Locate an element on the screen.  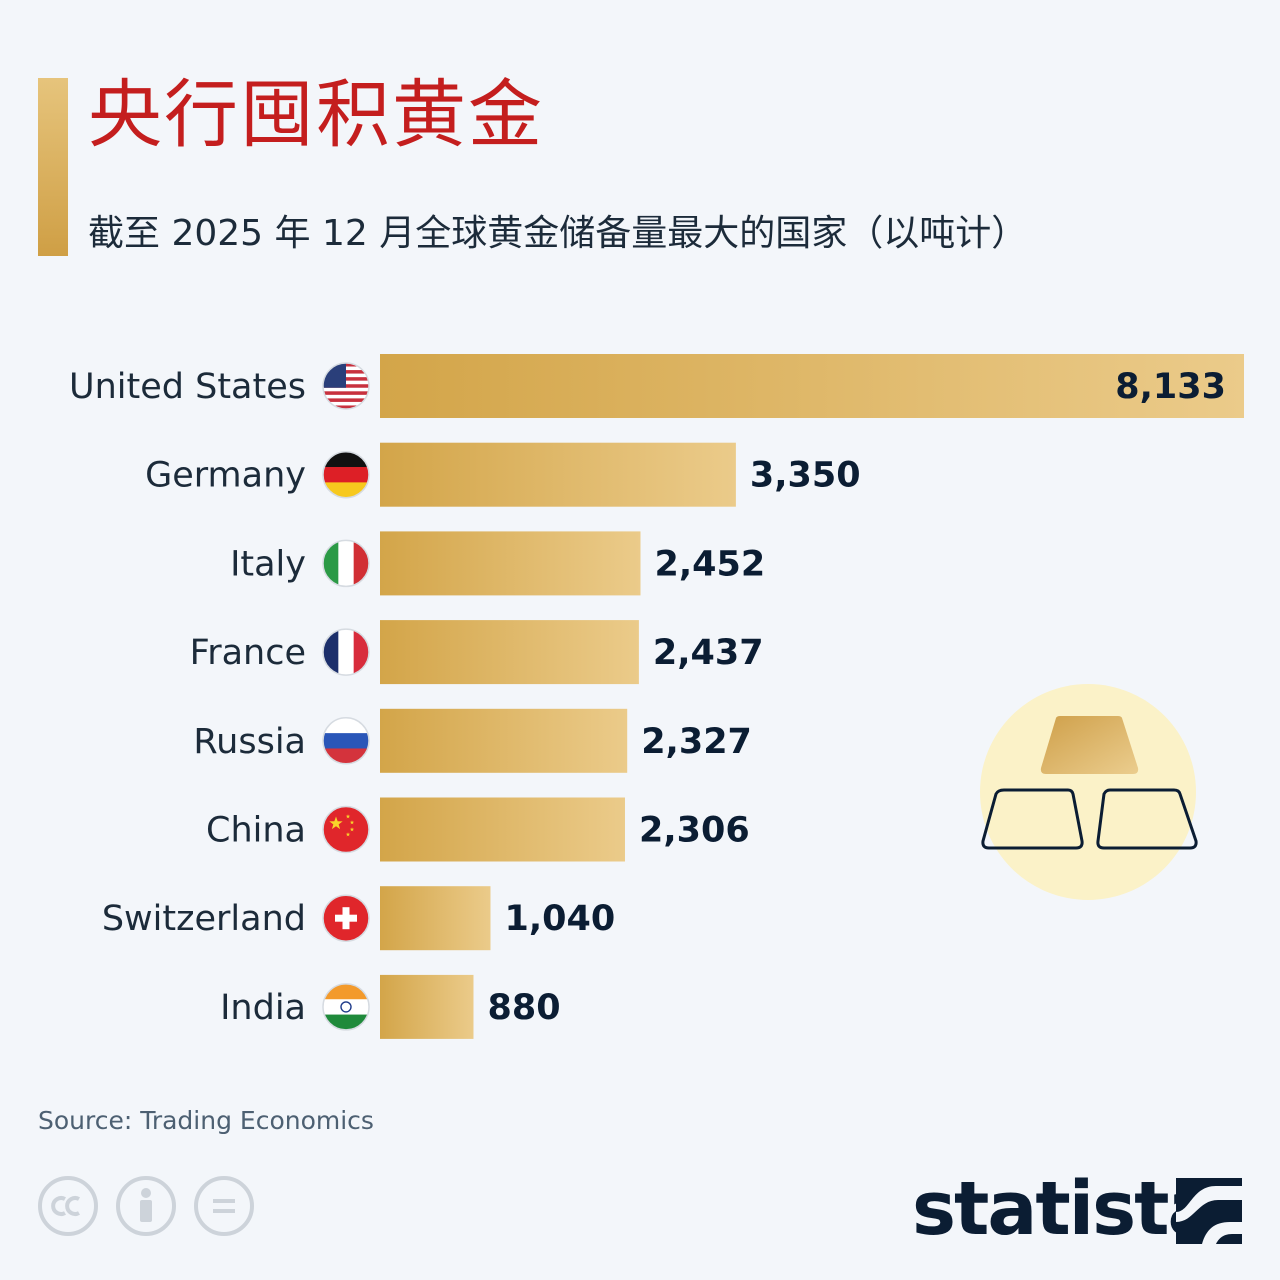
category-label: United States is located at coordinates (187, 387).